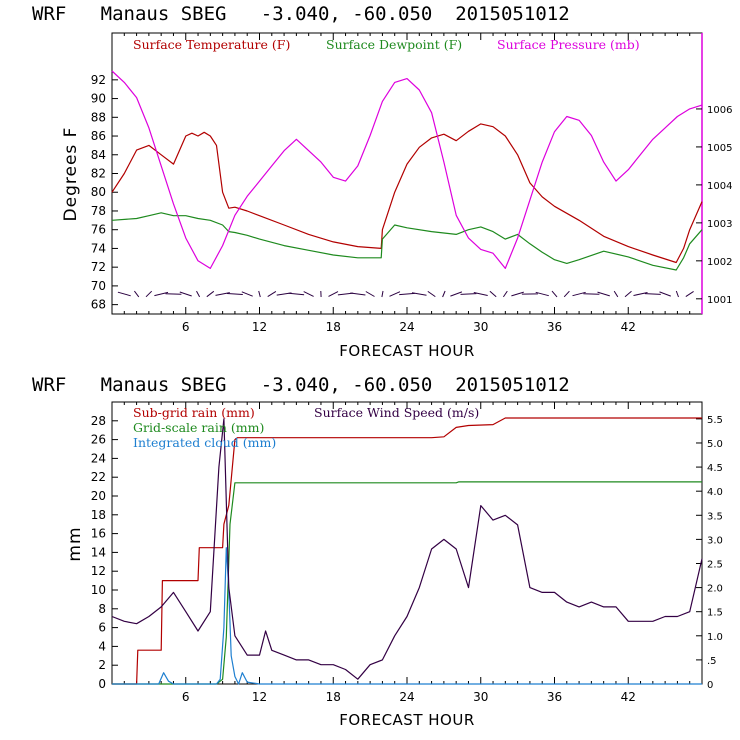  What do you see at coordinates (98, 248) in the screenshot?
I see `chart1-ytick-label: 74` at bounding box center [98, 248].